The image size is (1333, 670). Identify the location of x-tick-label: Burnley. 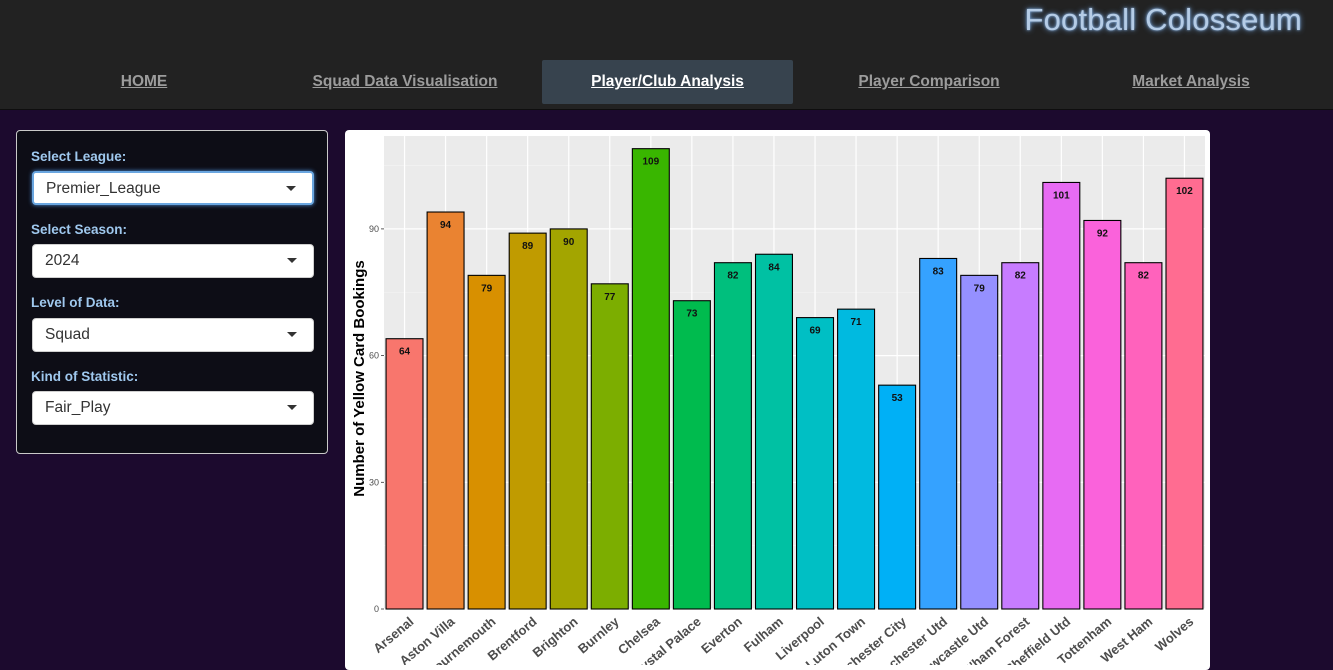
(598, 634).